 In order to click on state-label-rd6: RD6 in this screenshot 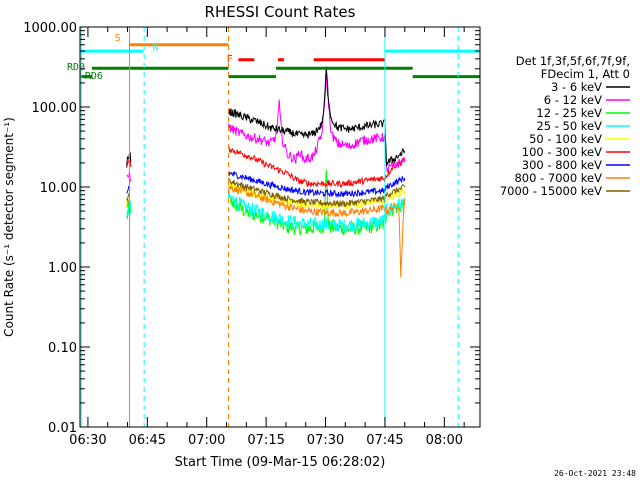, I will do `click(94, 76)`.